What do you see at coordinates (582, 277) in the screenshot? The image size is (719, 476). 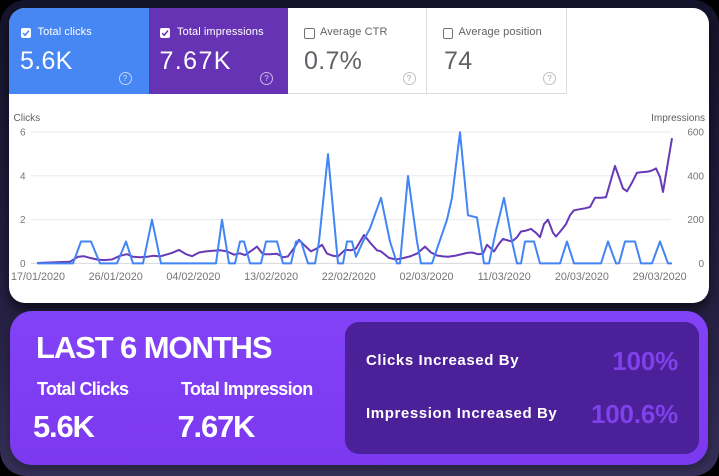 I see `svg-text: 20/03/2020` at bounding box center [582, 277].